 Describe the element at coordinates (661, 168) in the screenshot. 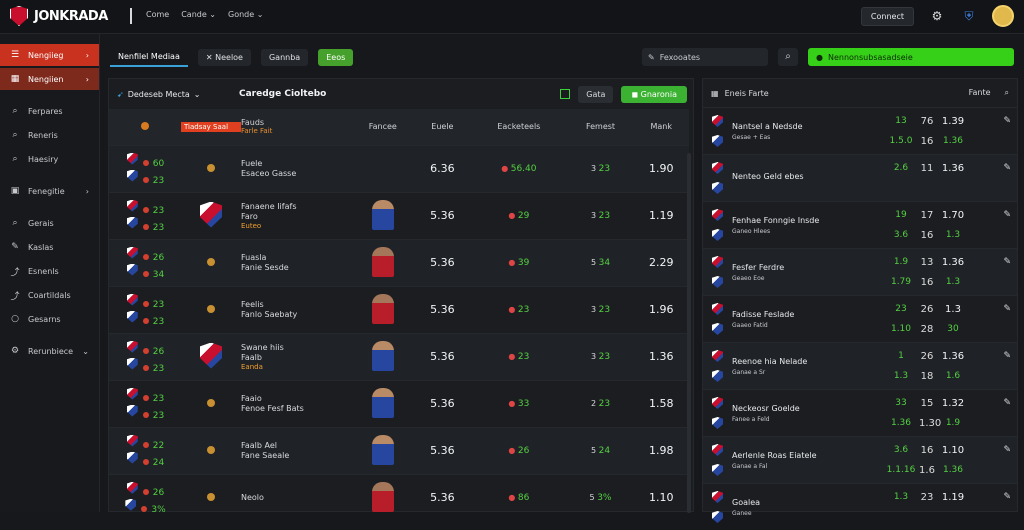

I see `odds-cell: 1.90` at that location.